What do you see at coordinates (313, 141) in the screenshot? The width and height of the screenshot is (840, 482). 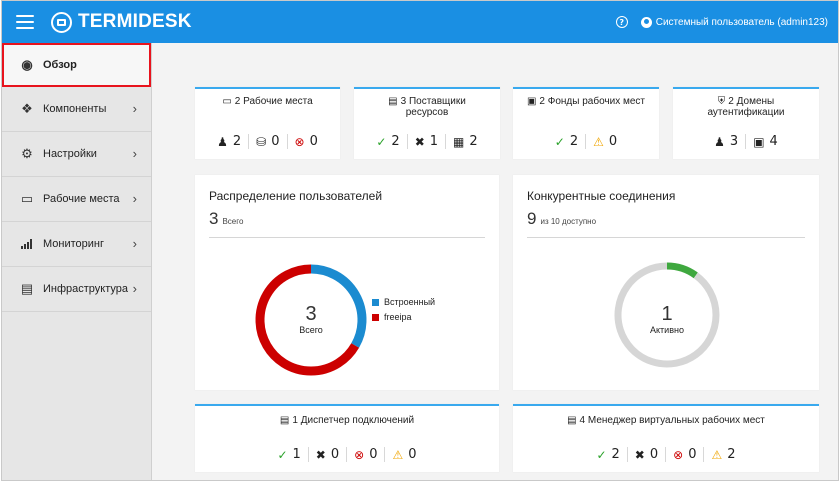 I see `error-count: 0` at bounding box center [313, 141].